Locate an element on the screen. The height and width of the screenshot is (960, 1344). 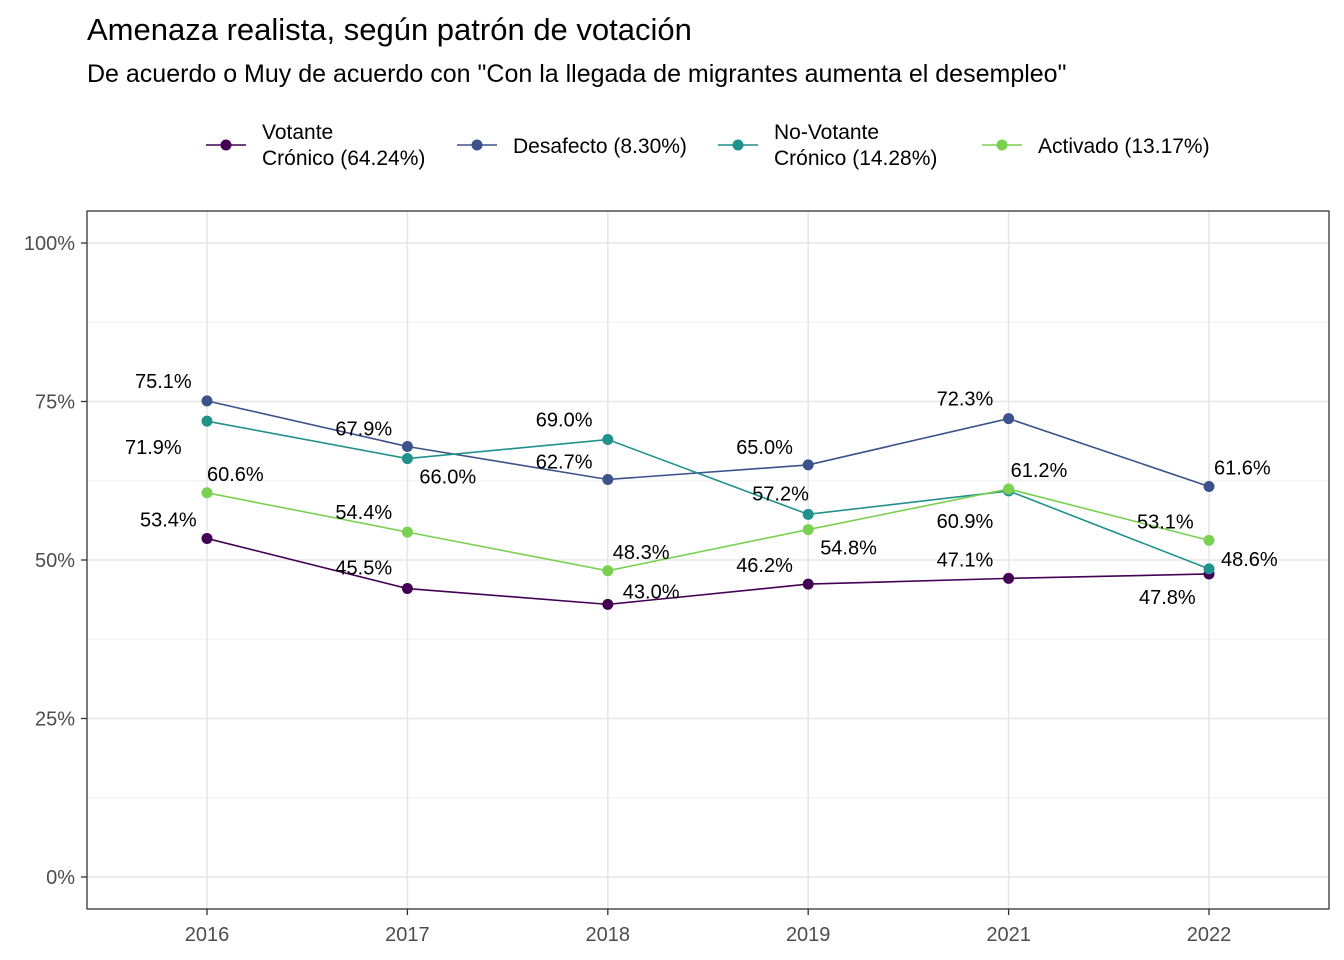
data-label: 72.3% is located at coordinates (965, 400).